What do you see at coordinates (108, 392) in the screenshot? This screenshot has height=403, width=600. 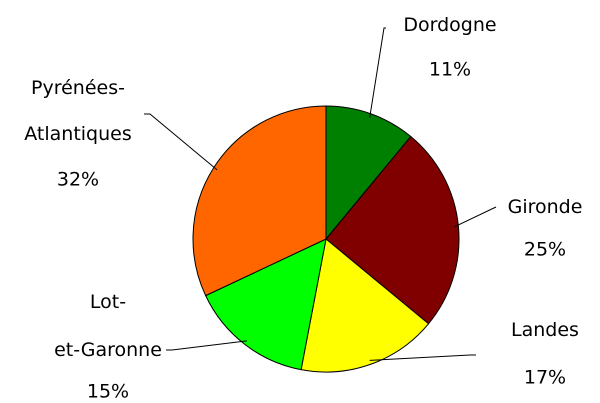 I see `slice-value-label: 15%` at bounding box center [108, 392].